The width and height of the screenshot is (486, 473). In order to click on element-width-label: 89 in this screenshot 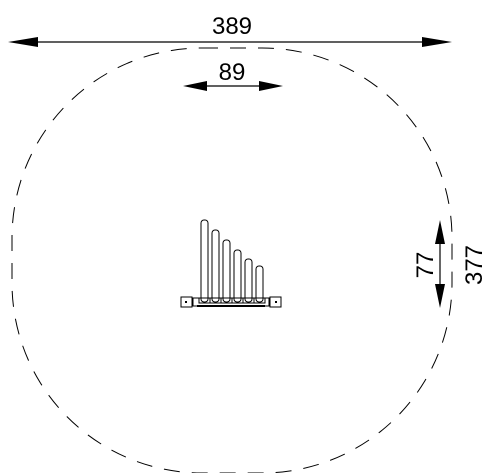, I will do `click(232, 72)`.